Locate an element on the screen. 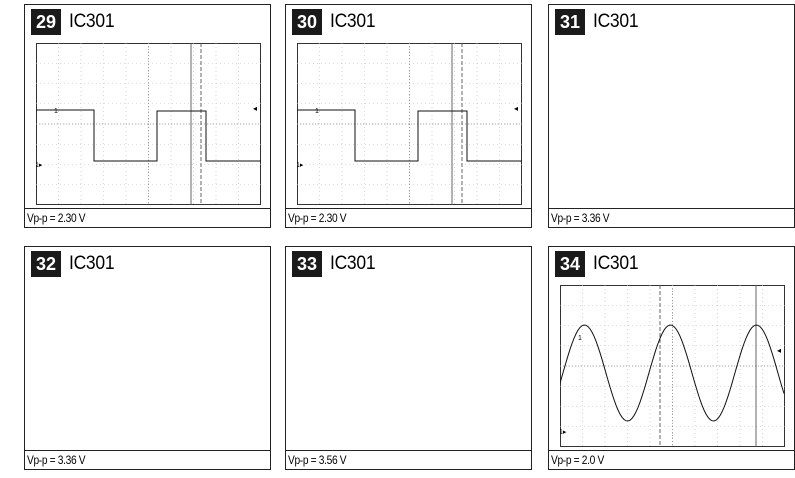 The height and width of the screenshot is (478, 795). panel-header: 32 IC301 is located at coordinates (74, 264).